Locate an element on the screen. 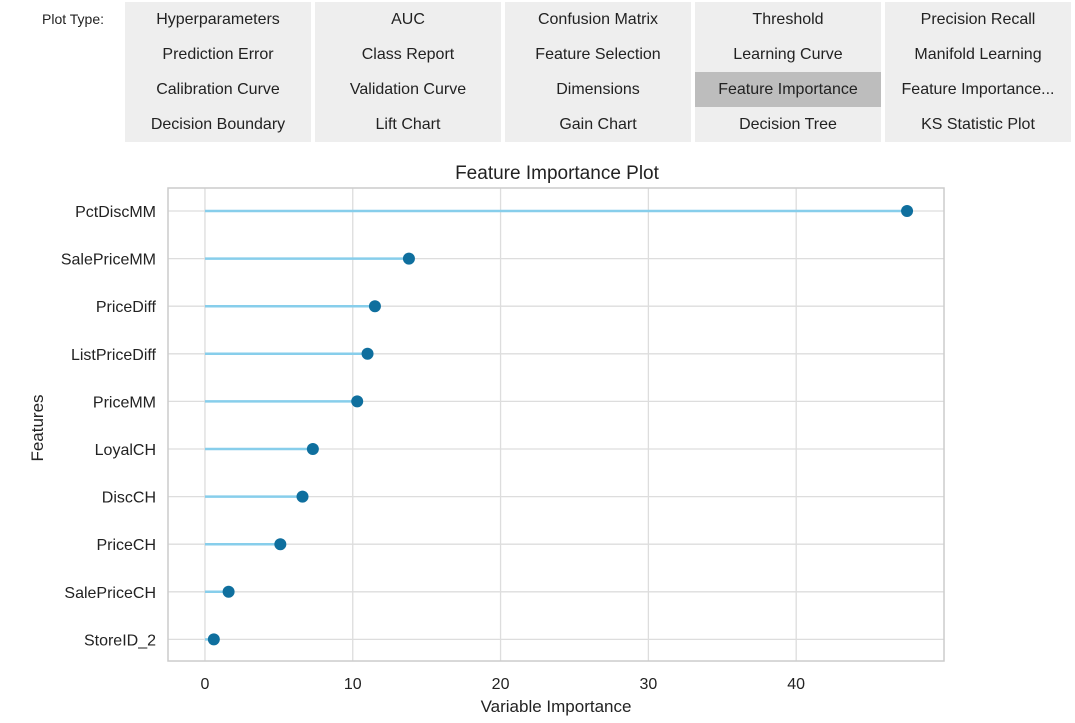 This screenshot has height=723, width=1075. plot-type-button-learning-curve: Learning Curve is located at coordinates (788, 54).